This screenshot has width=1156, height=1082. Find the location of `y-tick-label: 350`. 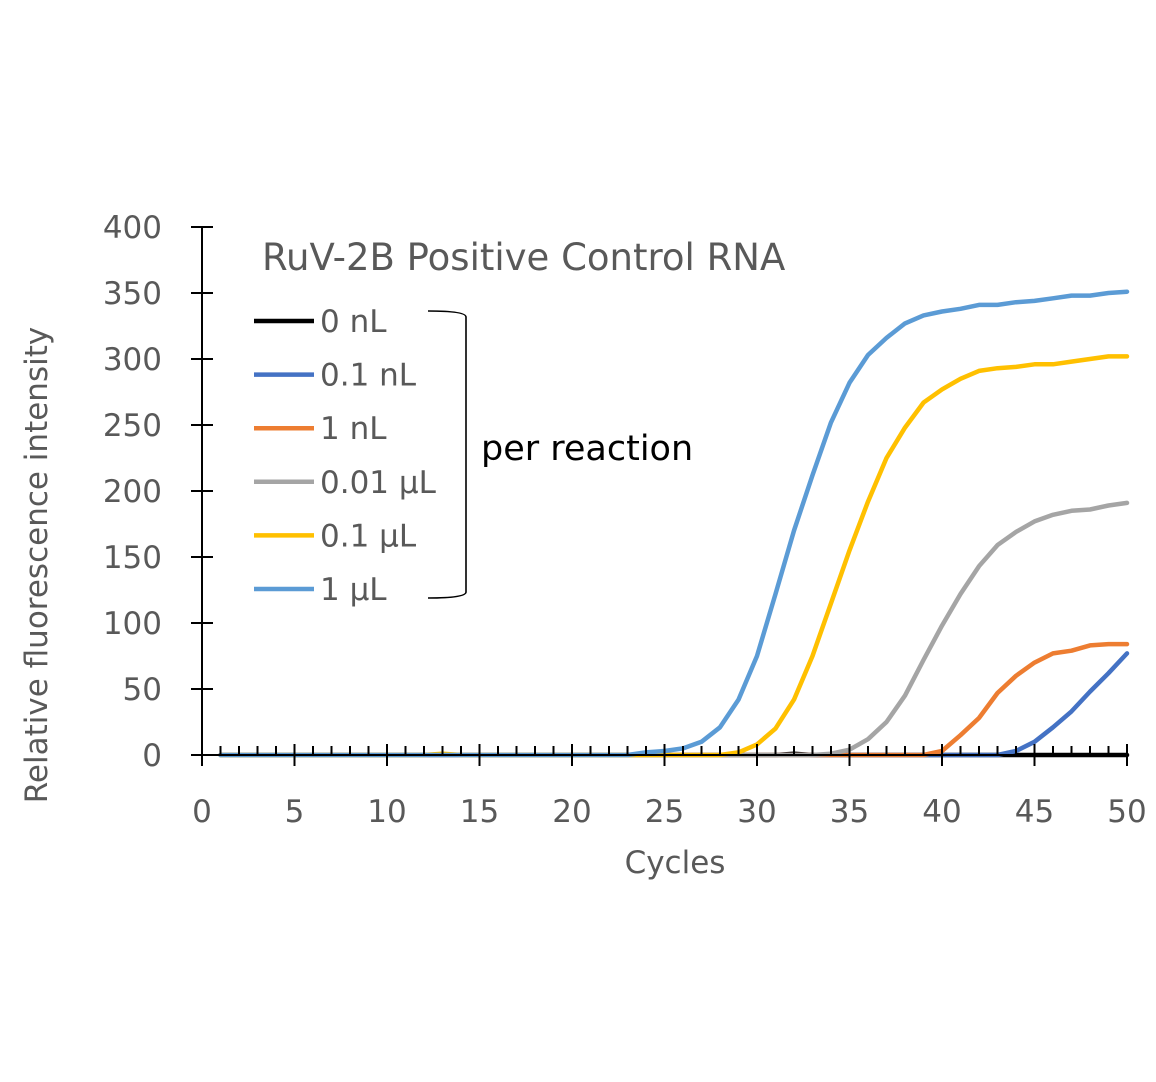

y-tick-label: 350 is located at coordinates (132, 294).